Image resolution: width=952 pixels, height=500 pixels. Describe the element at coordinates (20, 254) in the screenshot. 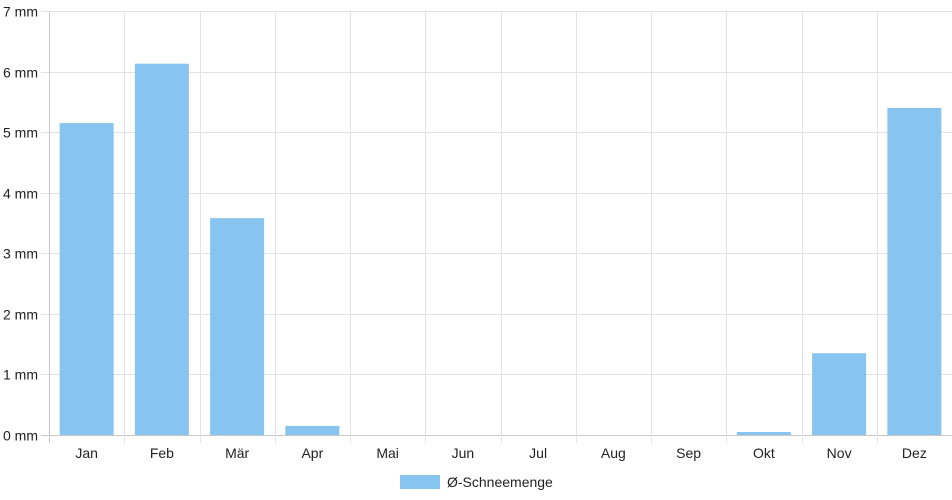

I see `y-tick-label: 3 mm` at that location.